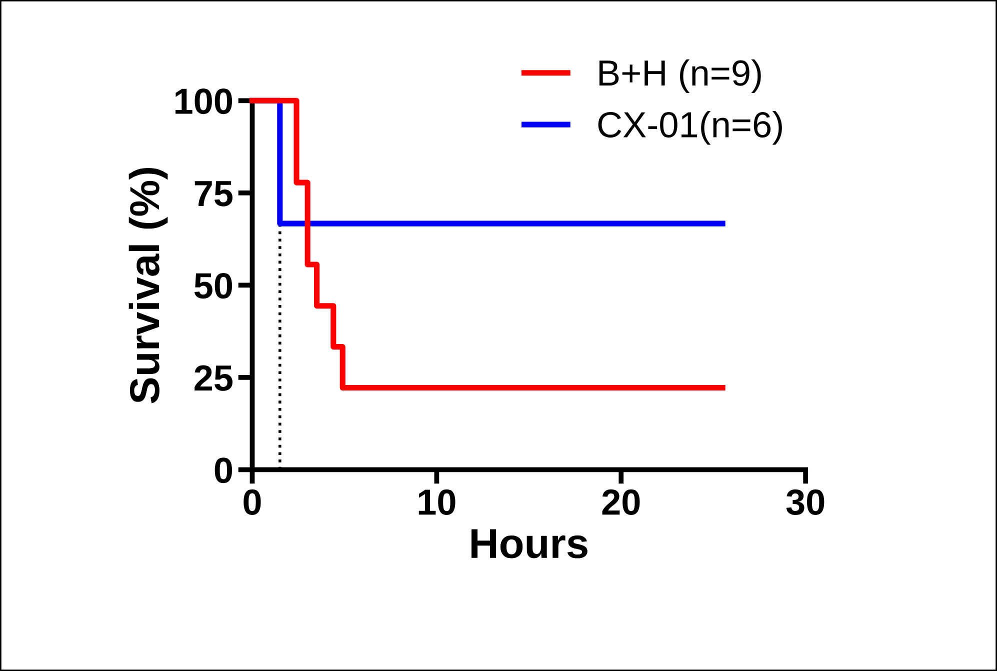  What do you see at coordinates (437, 502) in the screenshot?
I see `x-tick-label: 10` at bounding box center [437, 502].